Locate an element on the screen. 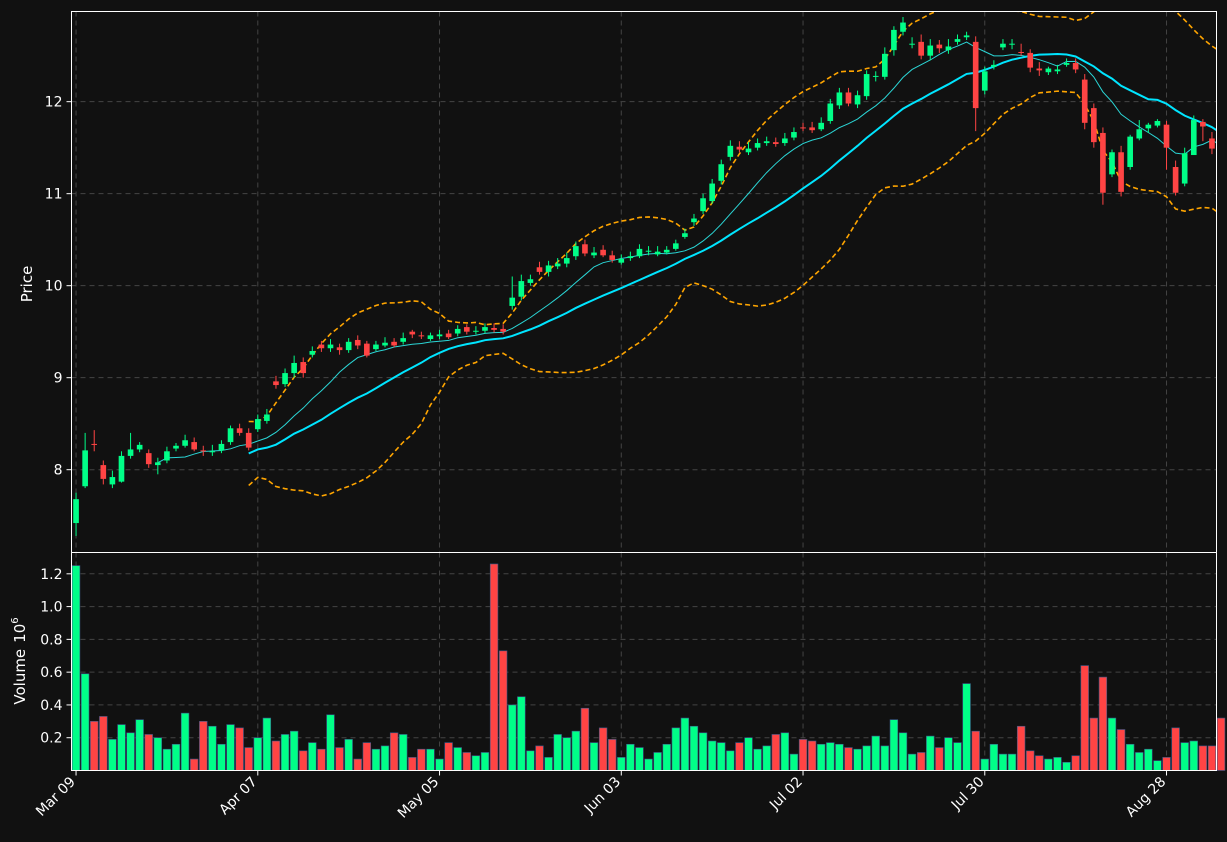 The height and width of the screenshot is (842, 1227). price-tick-label: 9 is located at coordinates (58, 379).